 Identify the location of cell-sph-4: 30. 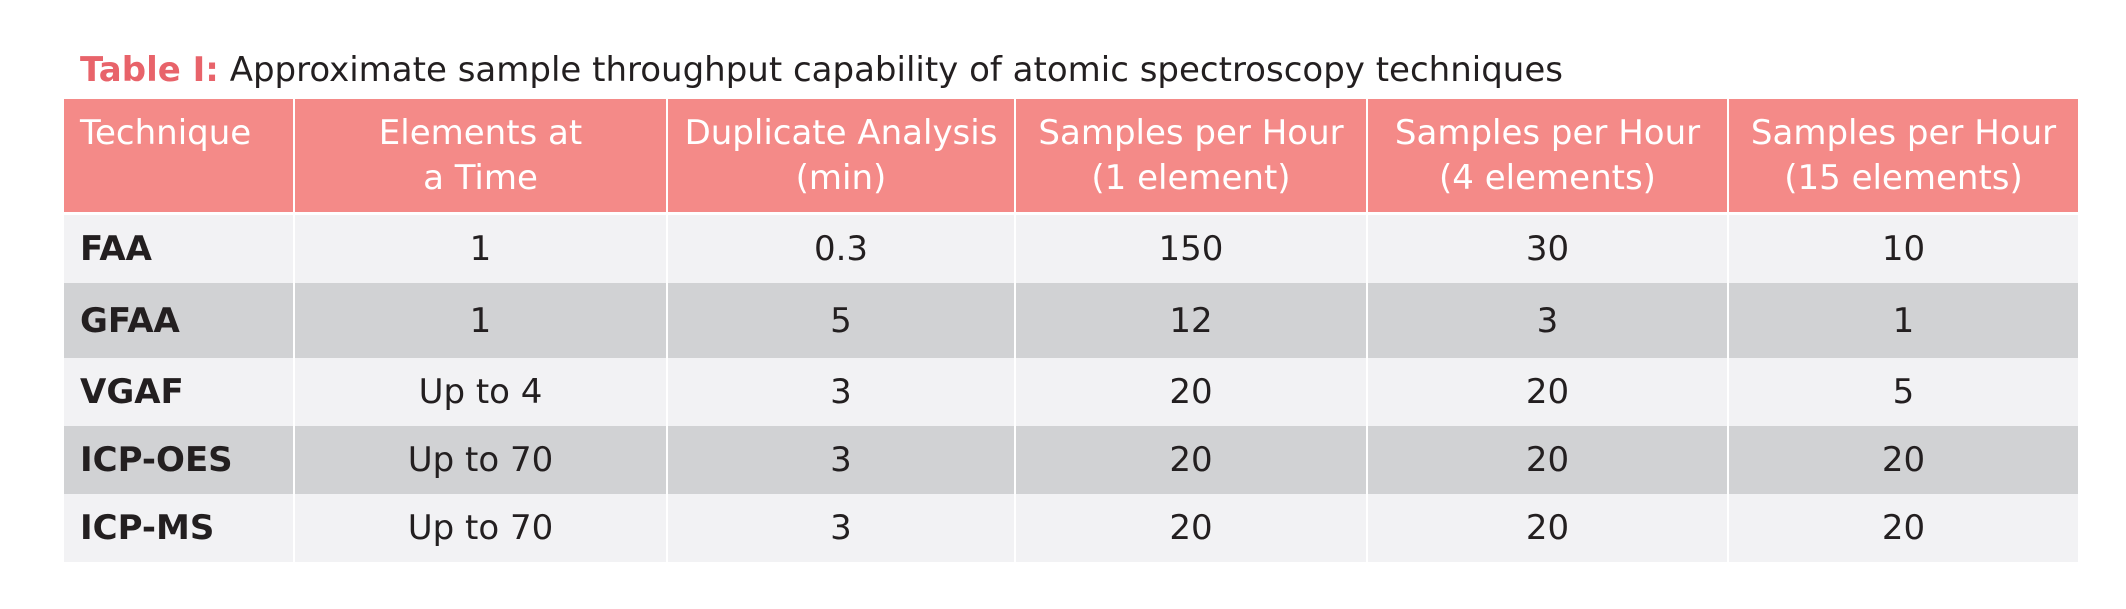
(1547, 248).